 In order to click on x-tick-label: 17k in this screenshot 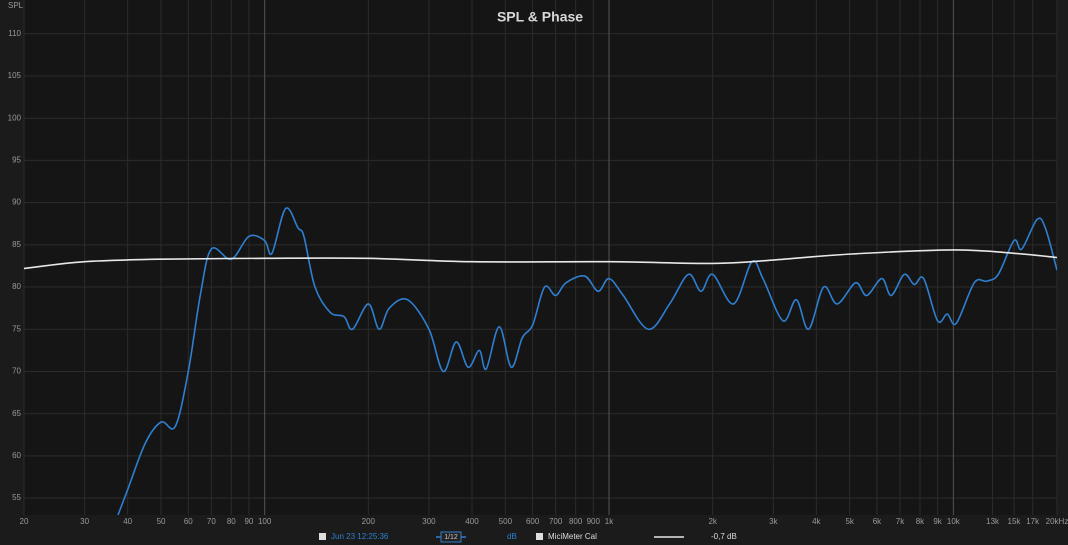, I will do `click(1033, 521)`.